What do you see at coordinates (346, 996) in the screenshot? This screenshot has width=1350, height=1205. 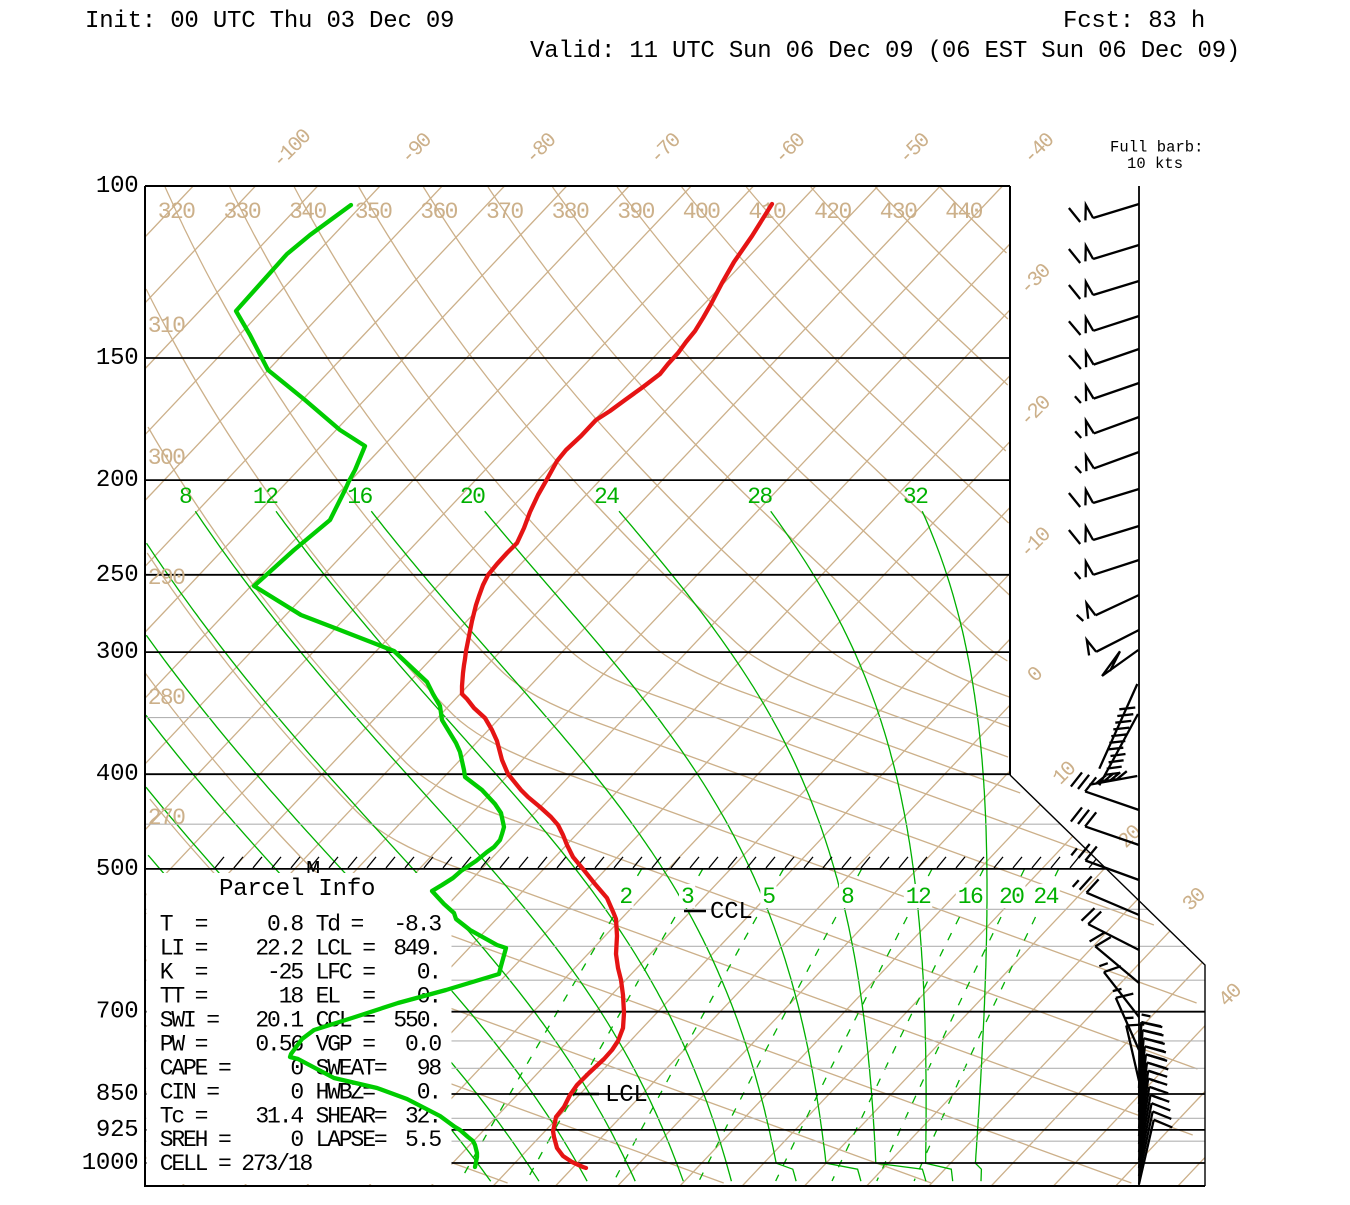 I see `svg-text: EL =` at bounding box center [346, 996].